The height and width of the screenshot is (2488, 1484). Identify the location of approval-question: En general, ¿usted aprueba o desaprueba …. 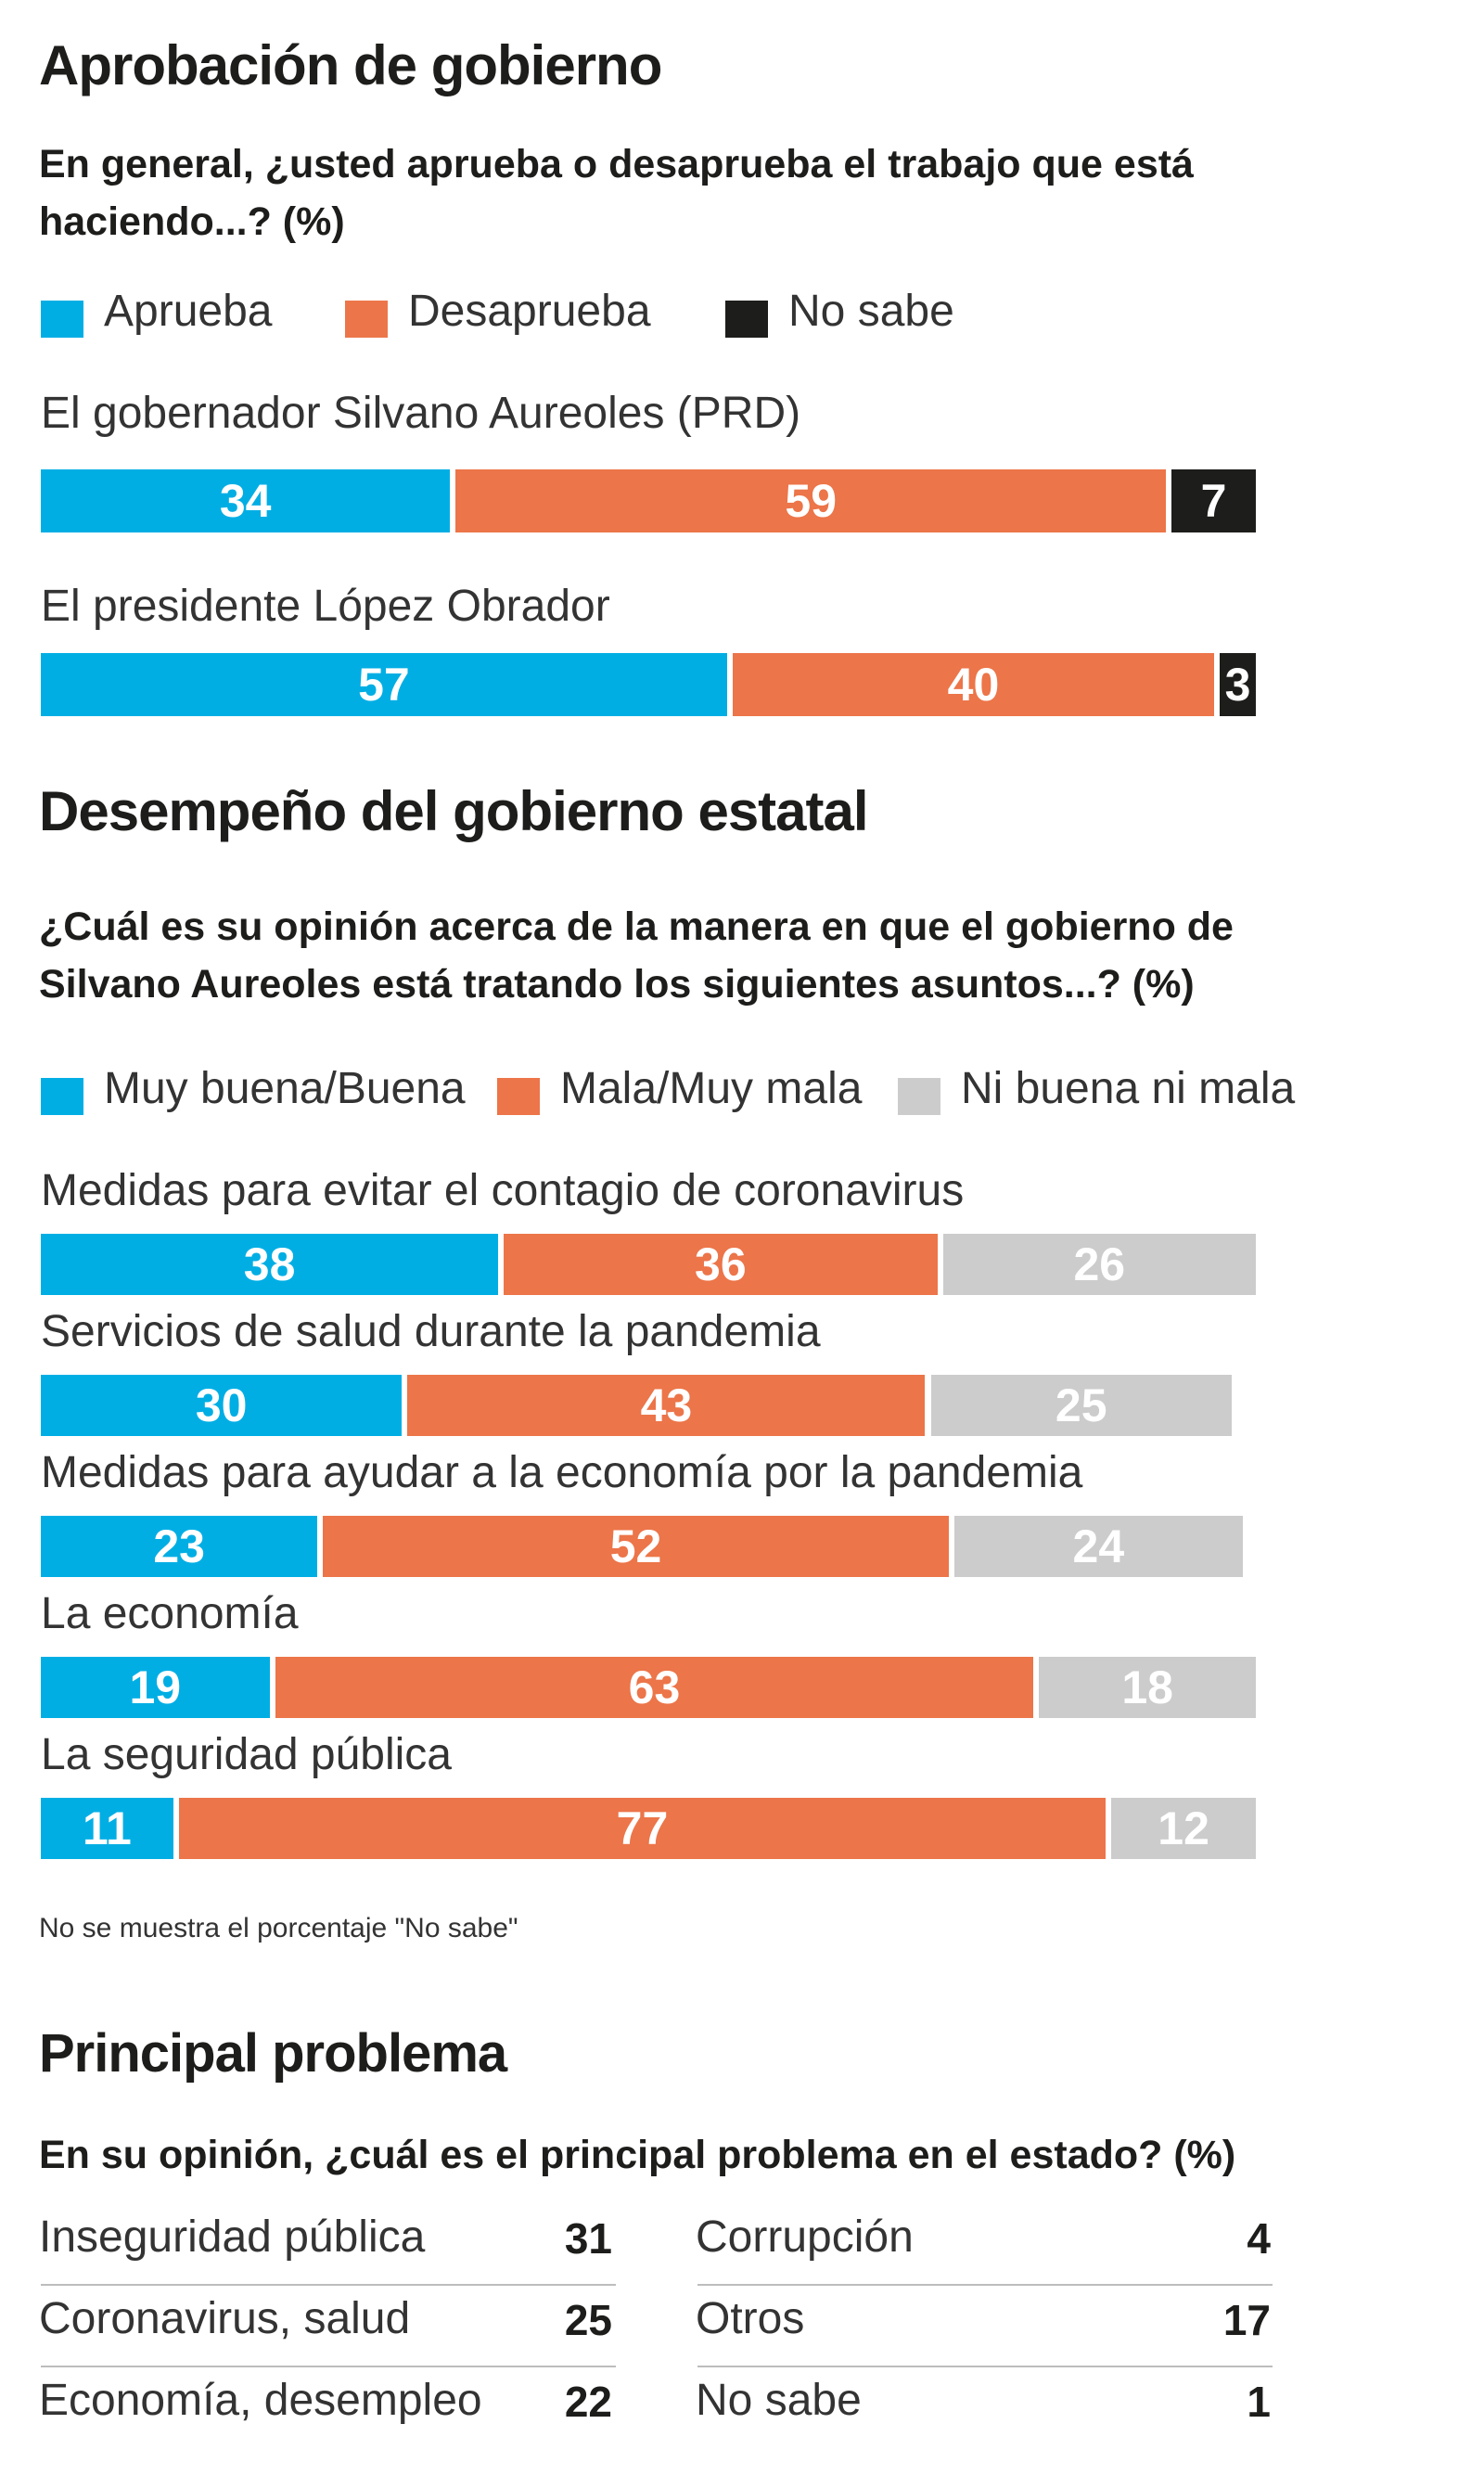
(616, 193).